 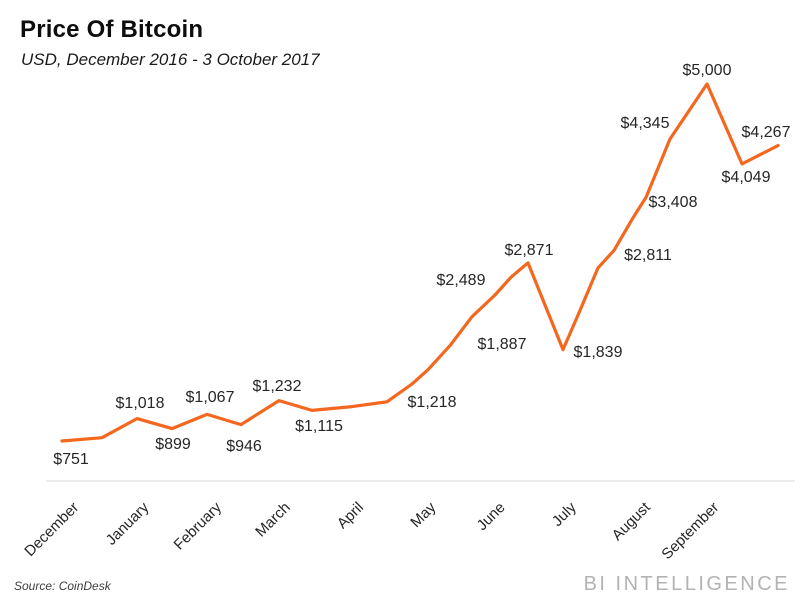 What do you see at coordinates (645, 124) in the screenshot?
I see `data-label: $4,345` at bounding box center [645, 124].